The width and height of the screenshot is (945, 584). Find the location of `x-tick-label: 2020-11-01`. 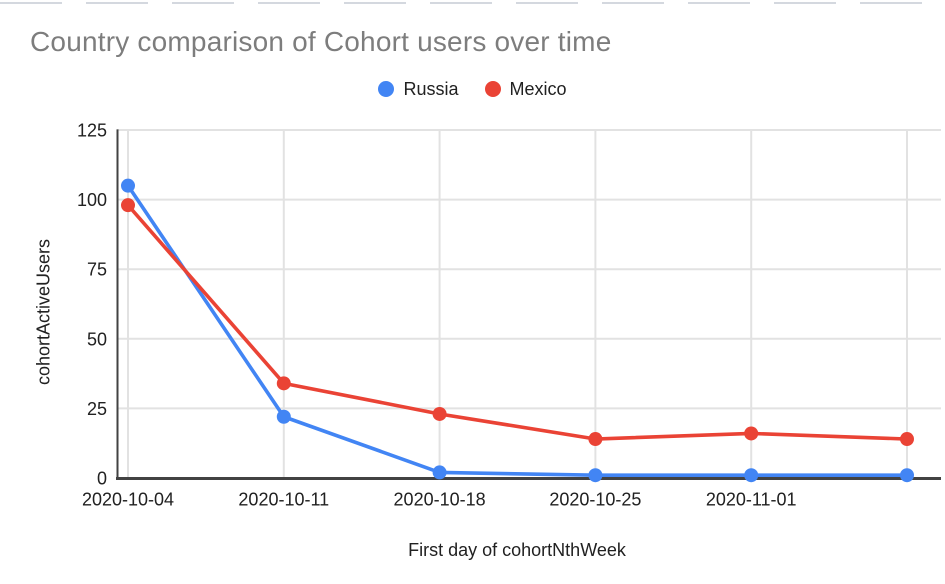

x-tick-label: 2020-11-01 is located at coordinates (751, 500).